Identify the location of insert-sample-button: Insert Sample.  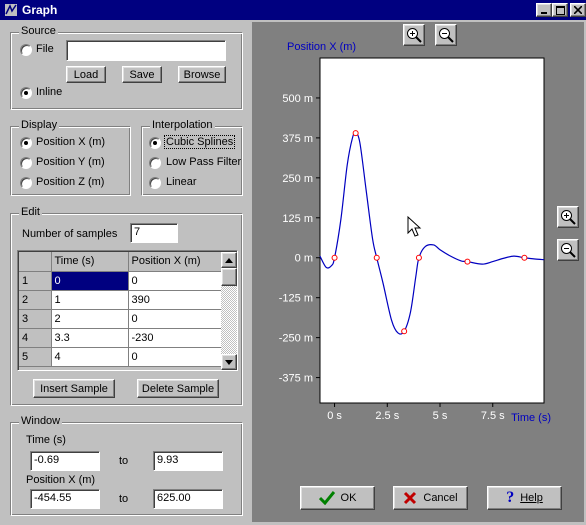
(74, 388).